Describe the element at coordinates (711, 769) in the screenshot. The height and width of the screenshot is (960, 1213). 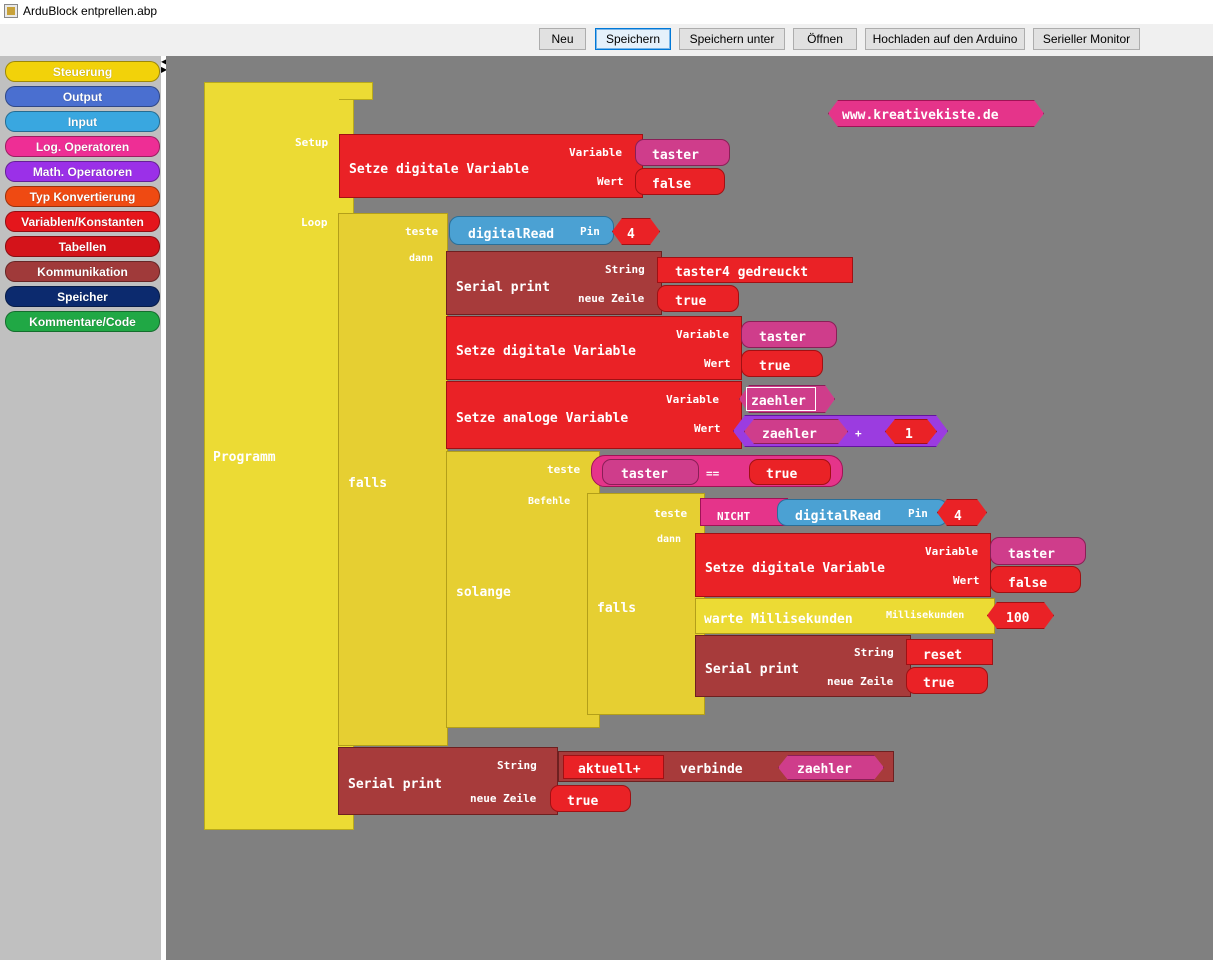
I see `join-label: verbinde` at that location.